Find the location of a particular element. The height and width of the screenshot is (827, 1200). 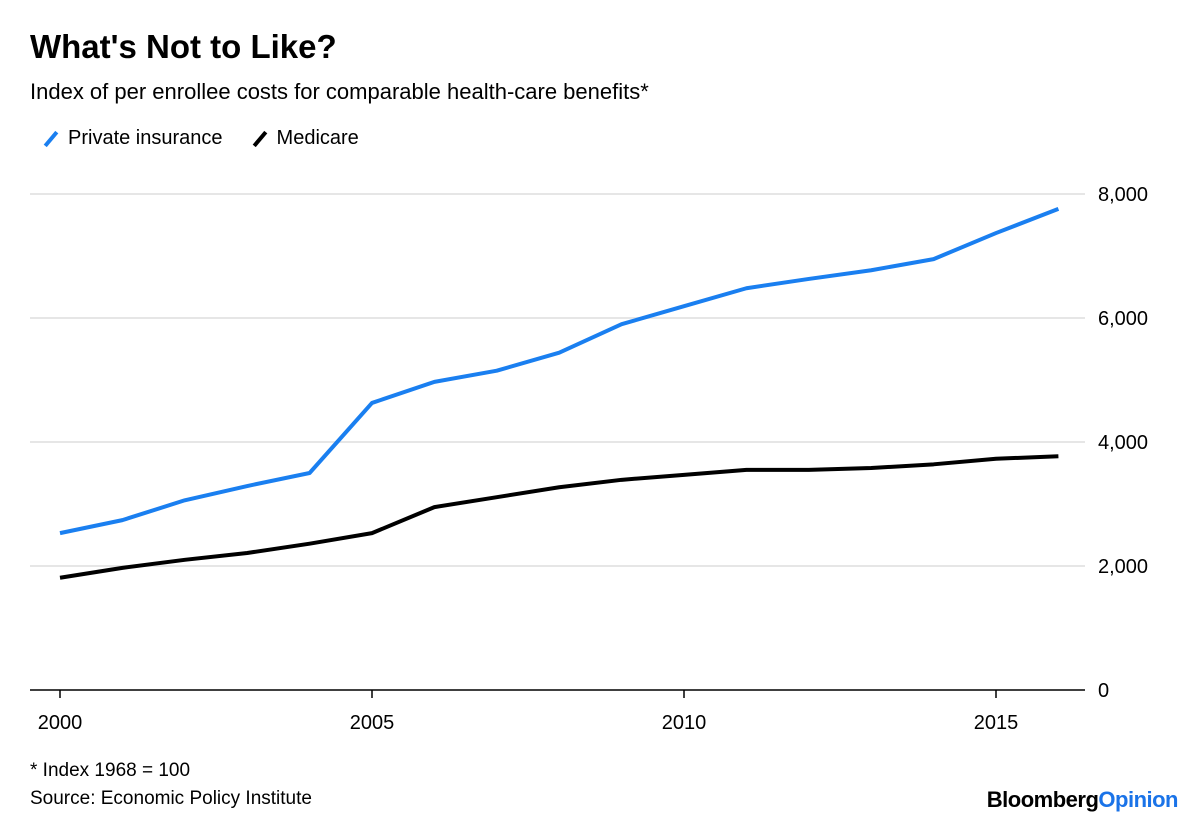

legend-item-medicare: Medicare is located at coordinates (305, 138).